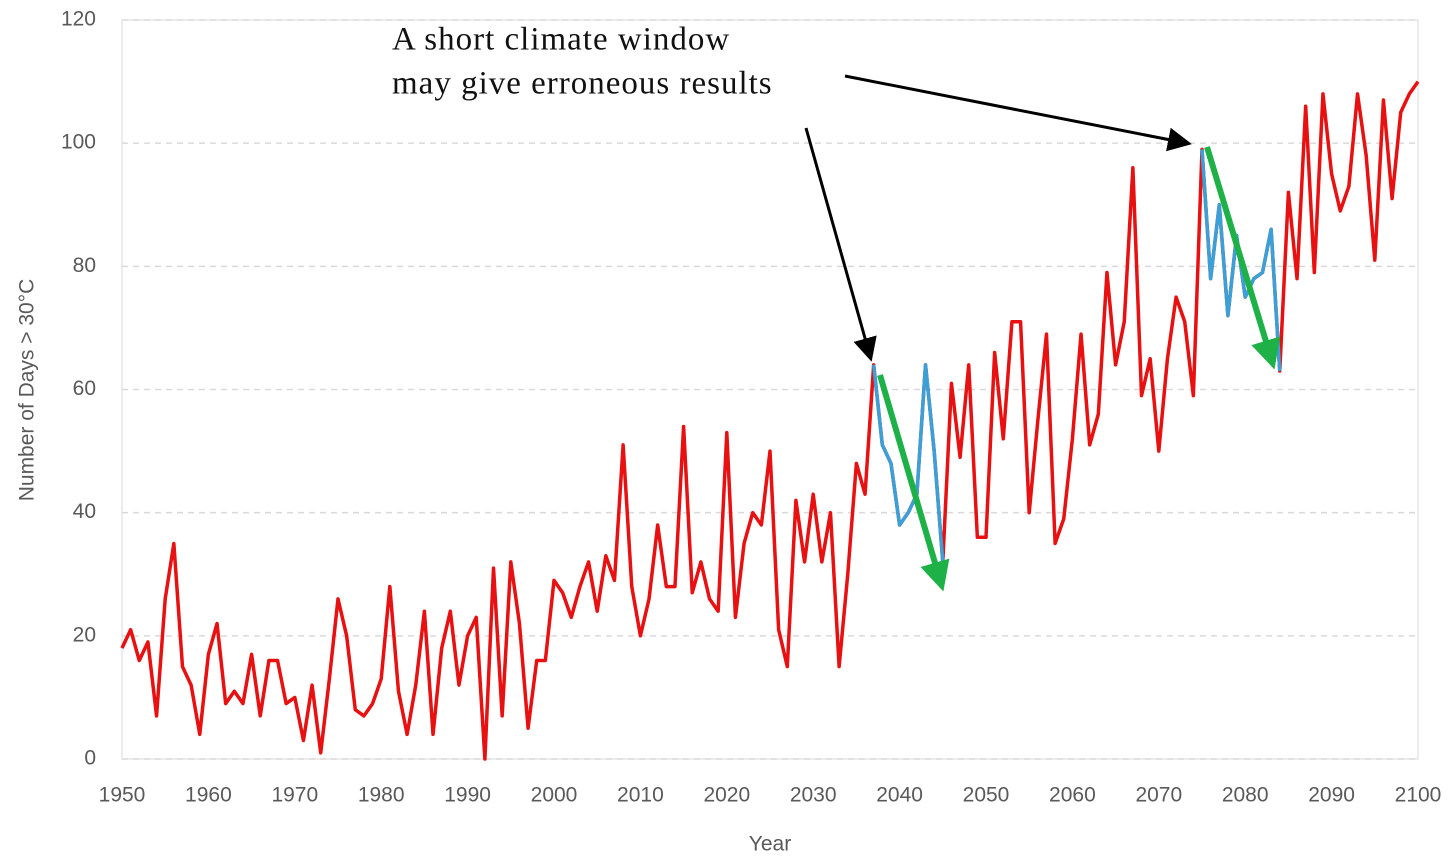 This screenshot has width=1452, height=863. What do you see at coordinates (986, 795) in the screenshot?
I see `x-tick-label: 2050` at bounding box center [986, 795].